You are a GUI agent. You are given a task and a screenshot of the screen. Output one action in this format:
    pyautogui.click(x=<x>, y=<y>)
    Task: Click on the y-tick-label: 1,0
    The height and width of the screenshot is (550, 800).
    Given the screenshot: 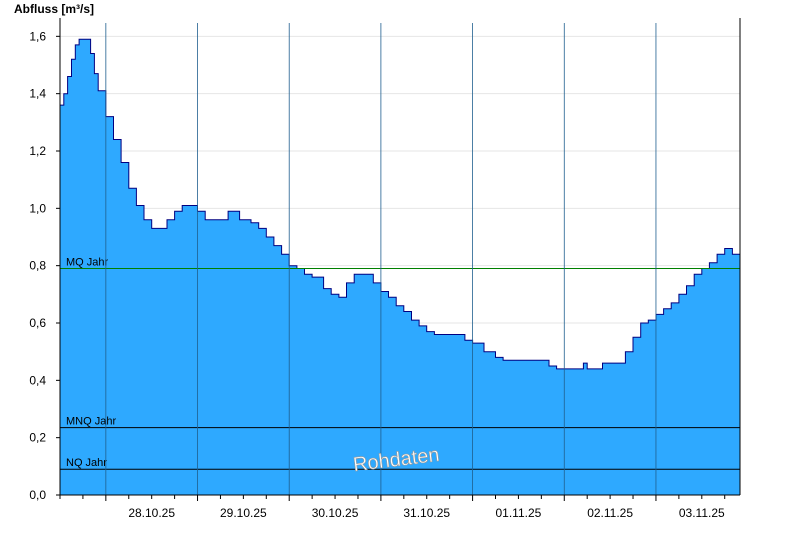 What is the action you would take?
    pyautogui.click(x=37, y=208)
    